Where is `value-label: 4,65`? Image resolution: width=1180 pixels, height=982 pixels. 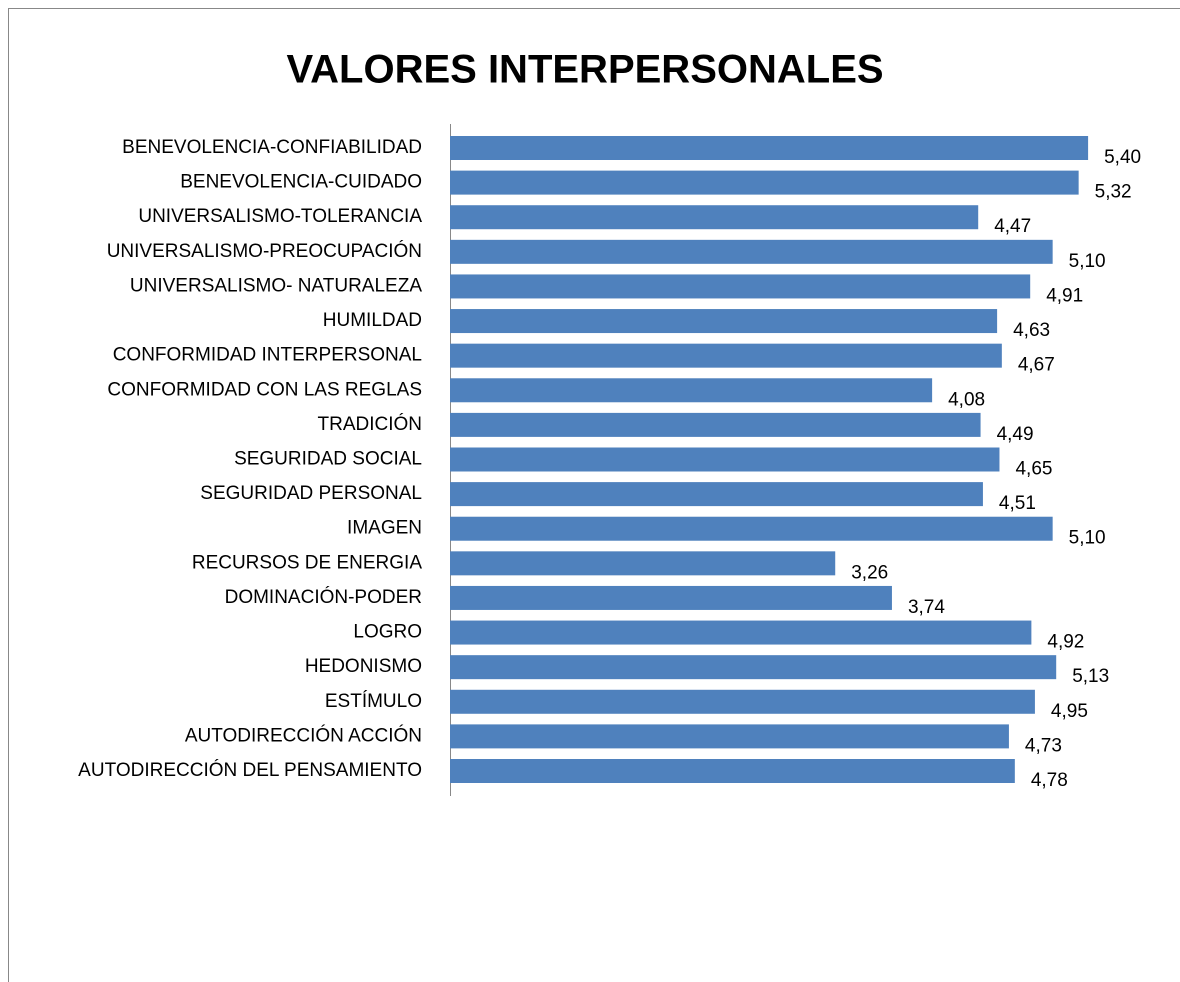
value-label: 4,65 is located at coordinates (1033, 469).